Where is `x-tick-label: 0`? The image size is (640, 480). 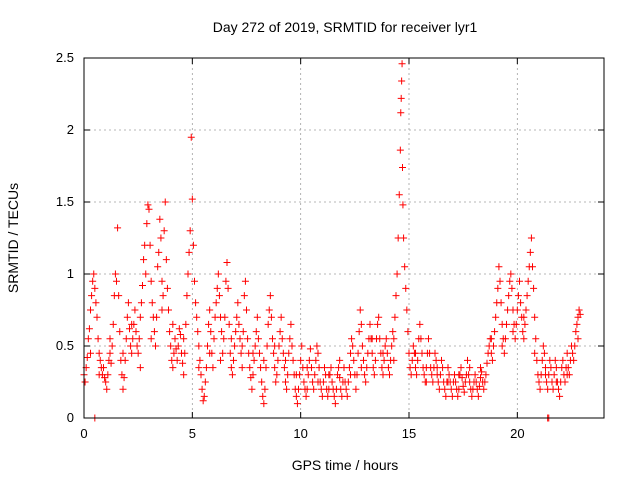 x-tick-label: 0 is located at coordinates (83, 433).